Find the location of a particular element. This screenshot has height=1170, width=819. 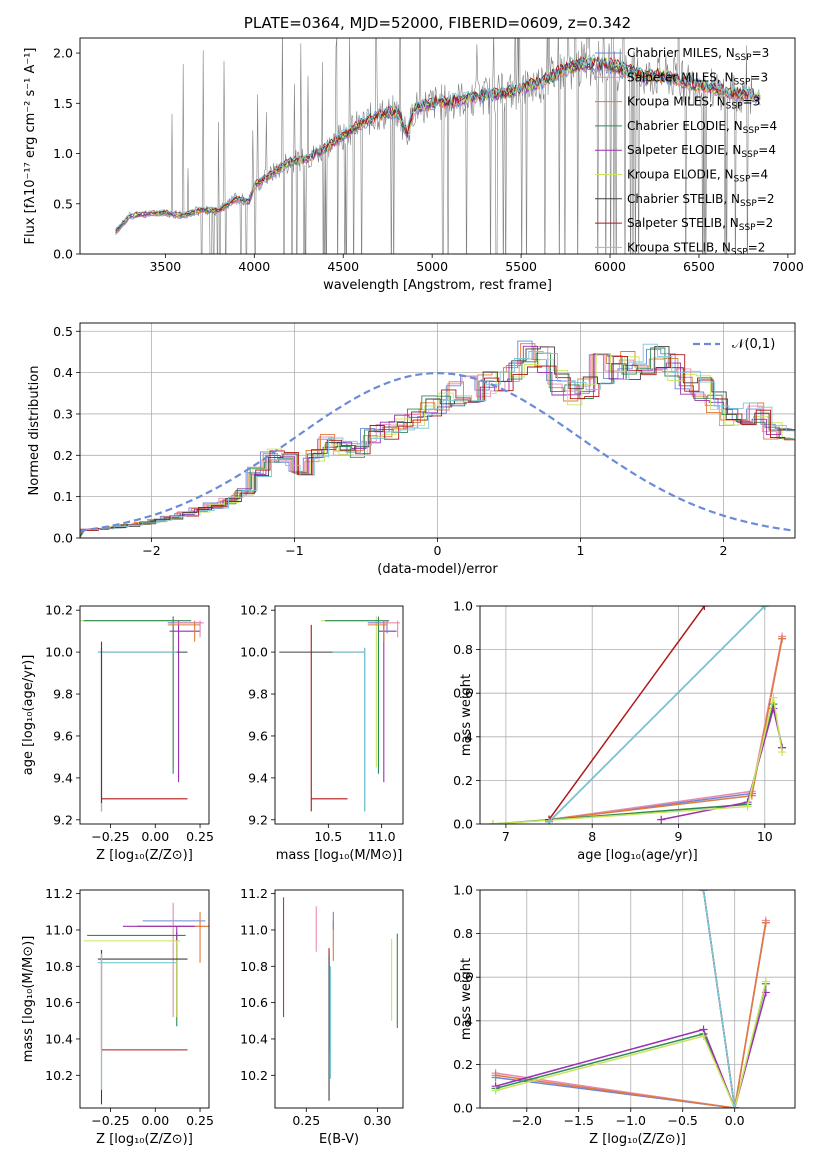

x-tick-label: 5000 is located at coordinates (432, 266).